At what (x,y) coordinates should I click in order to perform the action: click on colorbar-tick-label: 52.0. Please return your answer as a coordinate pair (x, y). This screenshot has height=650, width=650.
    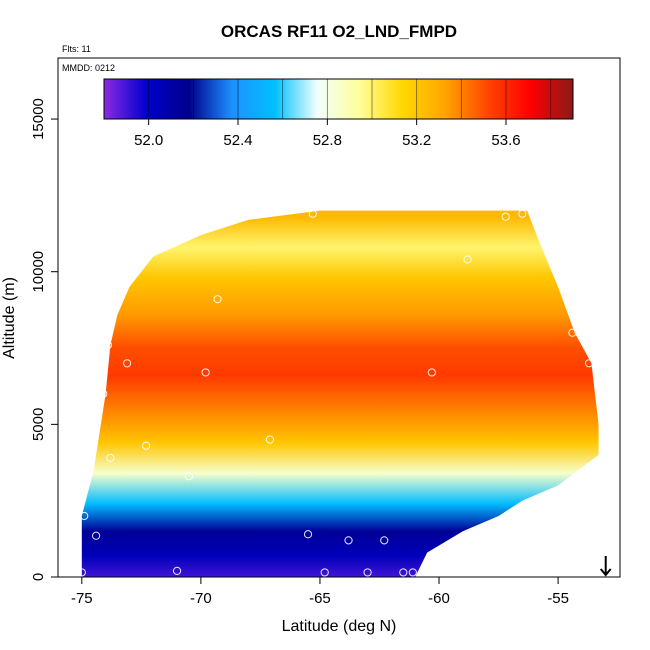
    Looking at the image, I should click on (148, 140).